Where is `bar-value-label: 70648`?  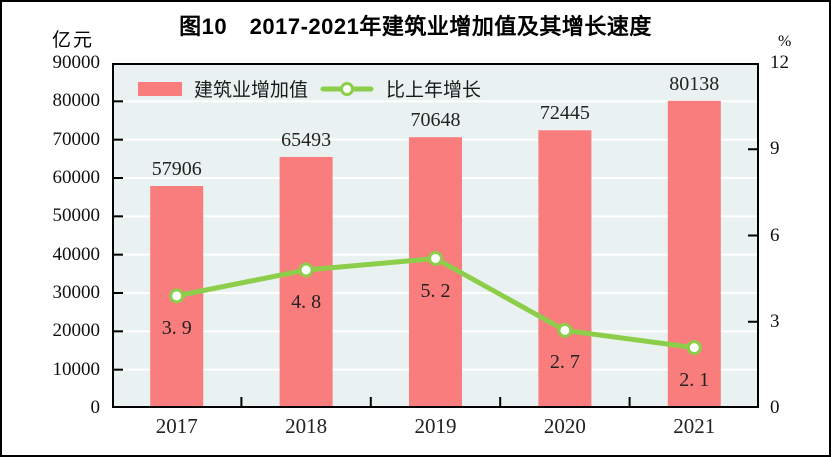 bar-value-label: 70648 is located at coordinates (435, 120).